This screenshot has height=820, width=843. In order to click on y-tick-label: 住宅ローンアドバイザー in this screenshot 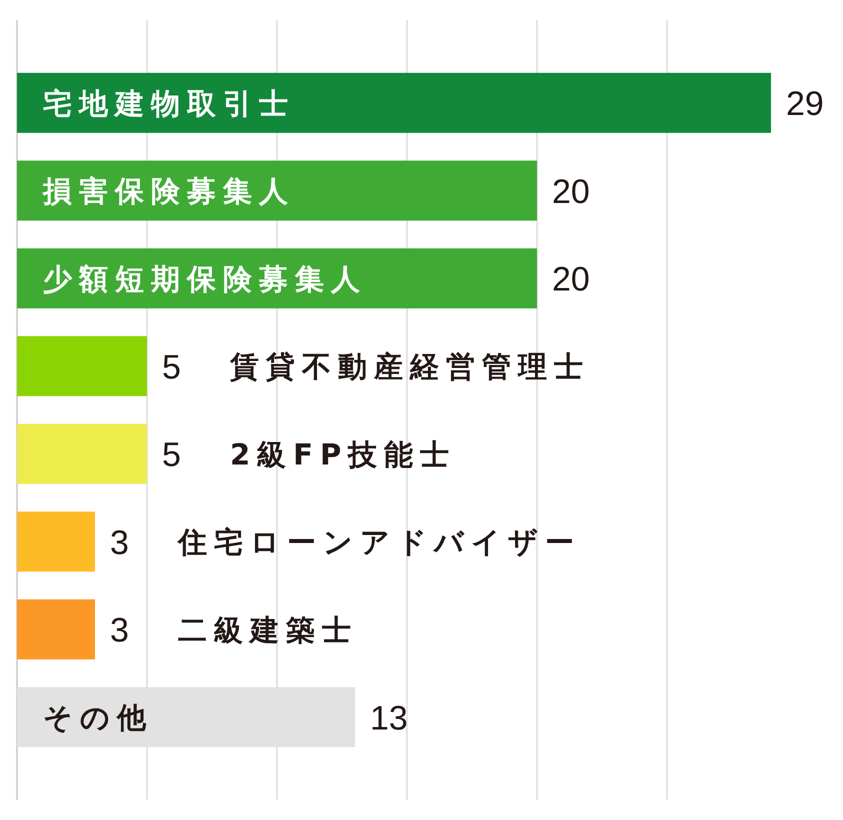, I will do `click(378, 542)`.